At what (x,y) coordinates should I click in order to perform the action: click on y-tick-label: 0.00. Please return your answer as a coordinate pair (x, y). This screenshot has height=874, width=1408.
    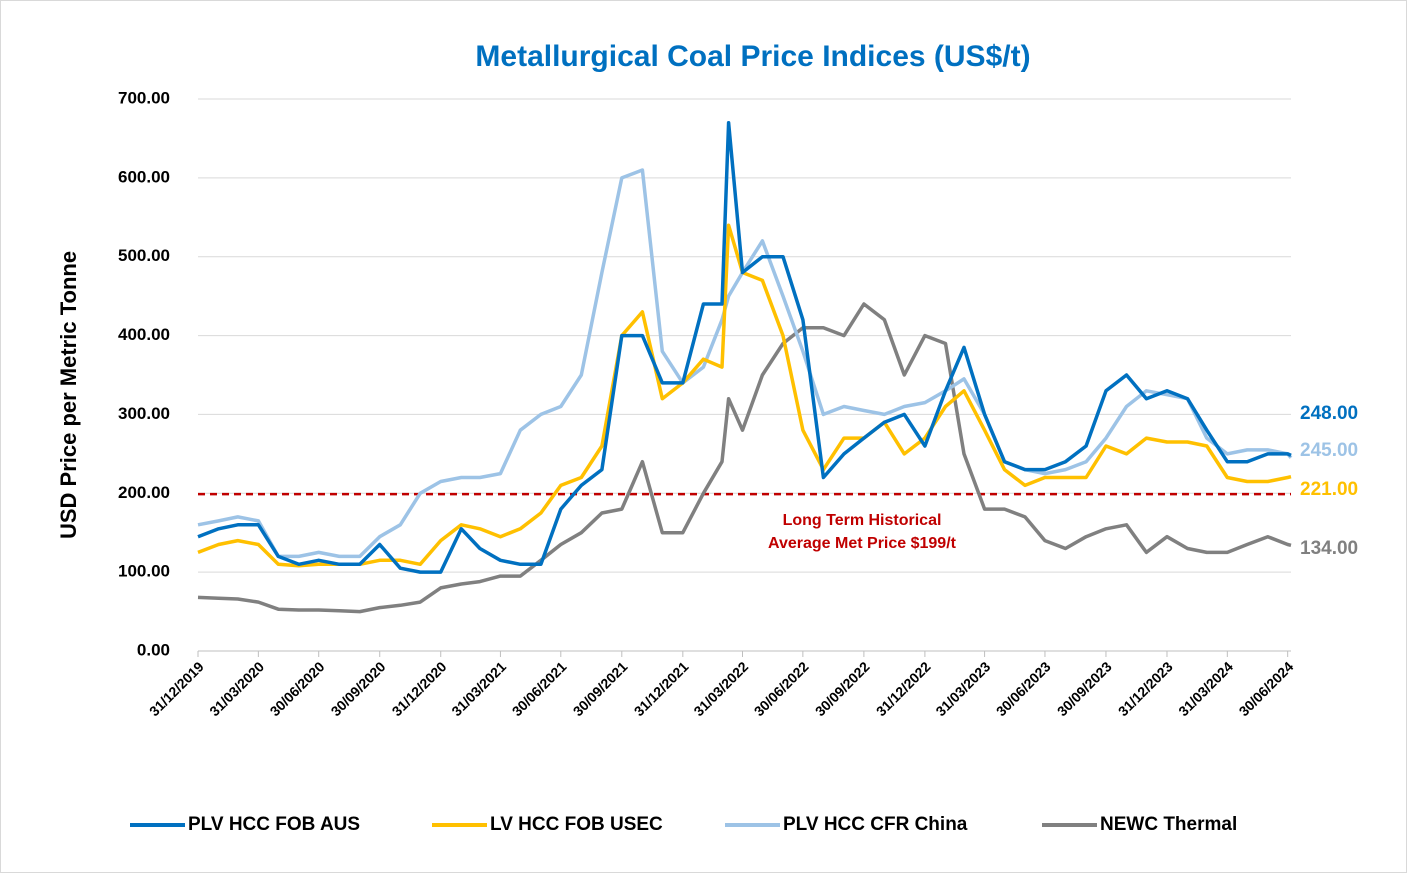
    Looking at the image, I should click on (153, 649).